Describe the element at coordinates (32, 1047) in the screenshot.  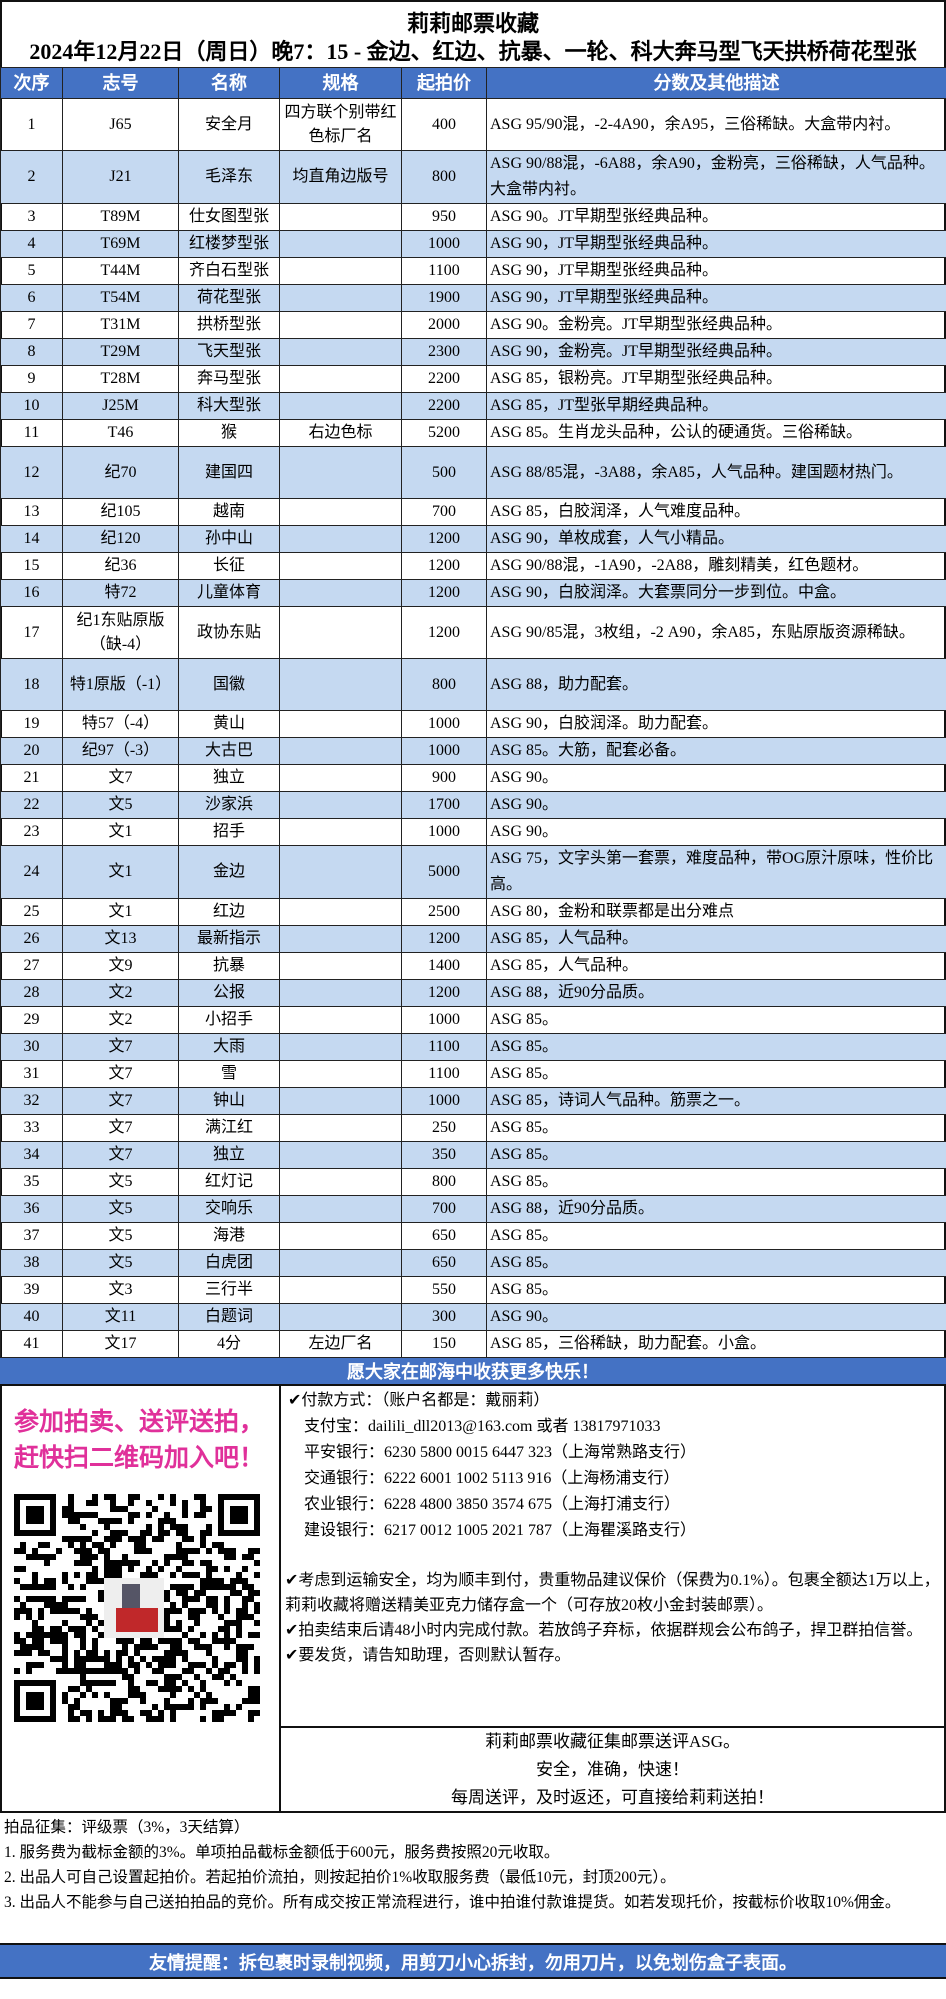
I see `cell-order: 30` at that location.